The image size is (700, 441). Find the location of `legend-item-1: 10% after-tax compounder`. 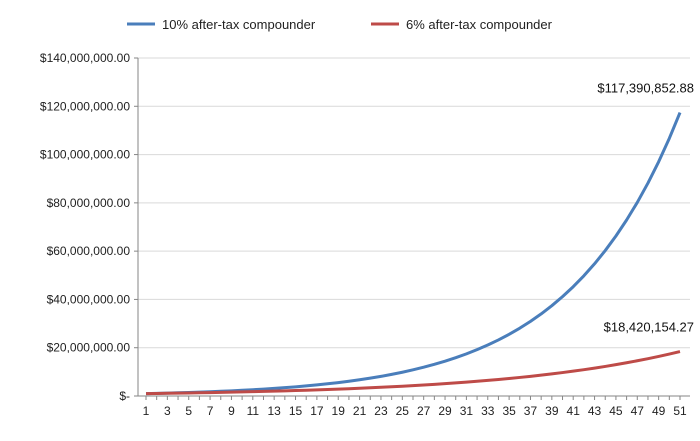

legend-item-1: 10% after-tax compounder is located at coordinates (221, 24).